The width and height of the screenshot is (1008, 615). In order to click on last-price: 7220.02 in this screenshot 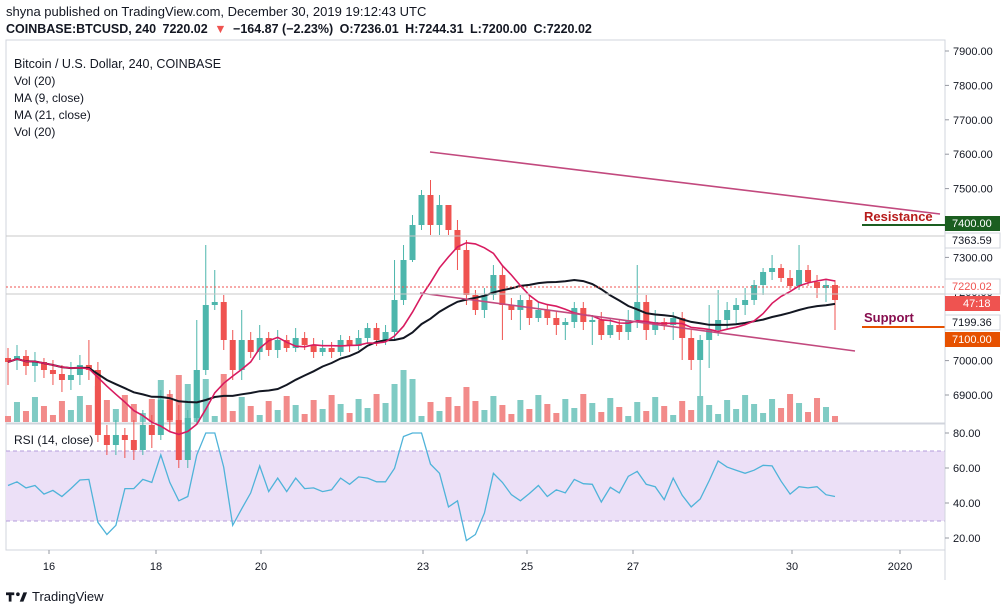, I will do `click(185, 29)`.